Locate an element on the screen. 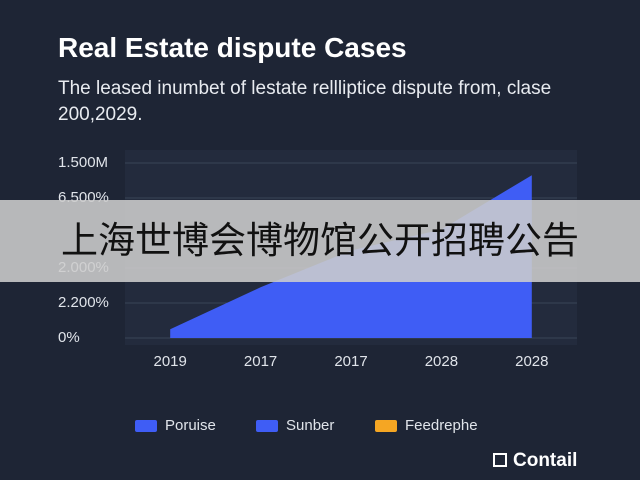 The image size is (640, 480). brand-icon is located at coordinates (500, 460).